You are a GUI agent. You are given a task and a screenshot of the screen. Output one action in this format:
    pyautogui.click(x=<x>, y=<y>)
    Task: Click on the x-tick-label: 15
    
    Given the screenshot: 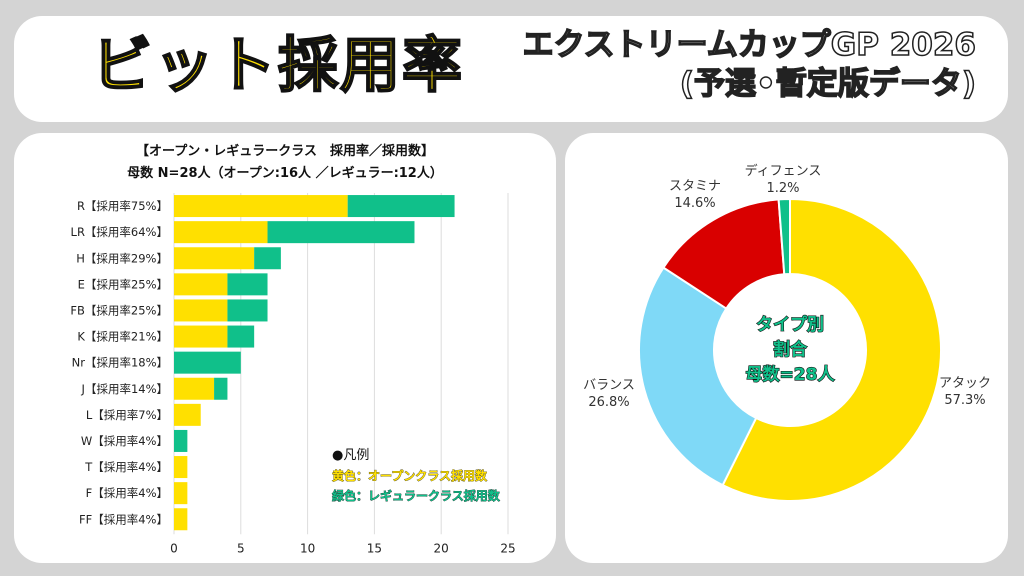 What is the action you would take?
    pyautogui.click(x=374, y=548)
    